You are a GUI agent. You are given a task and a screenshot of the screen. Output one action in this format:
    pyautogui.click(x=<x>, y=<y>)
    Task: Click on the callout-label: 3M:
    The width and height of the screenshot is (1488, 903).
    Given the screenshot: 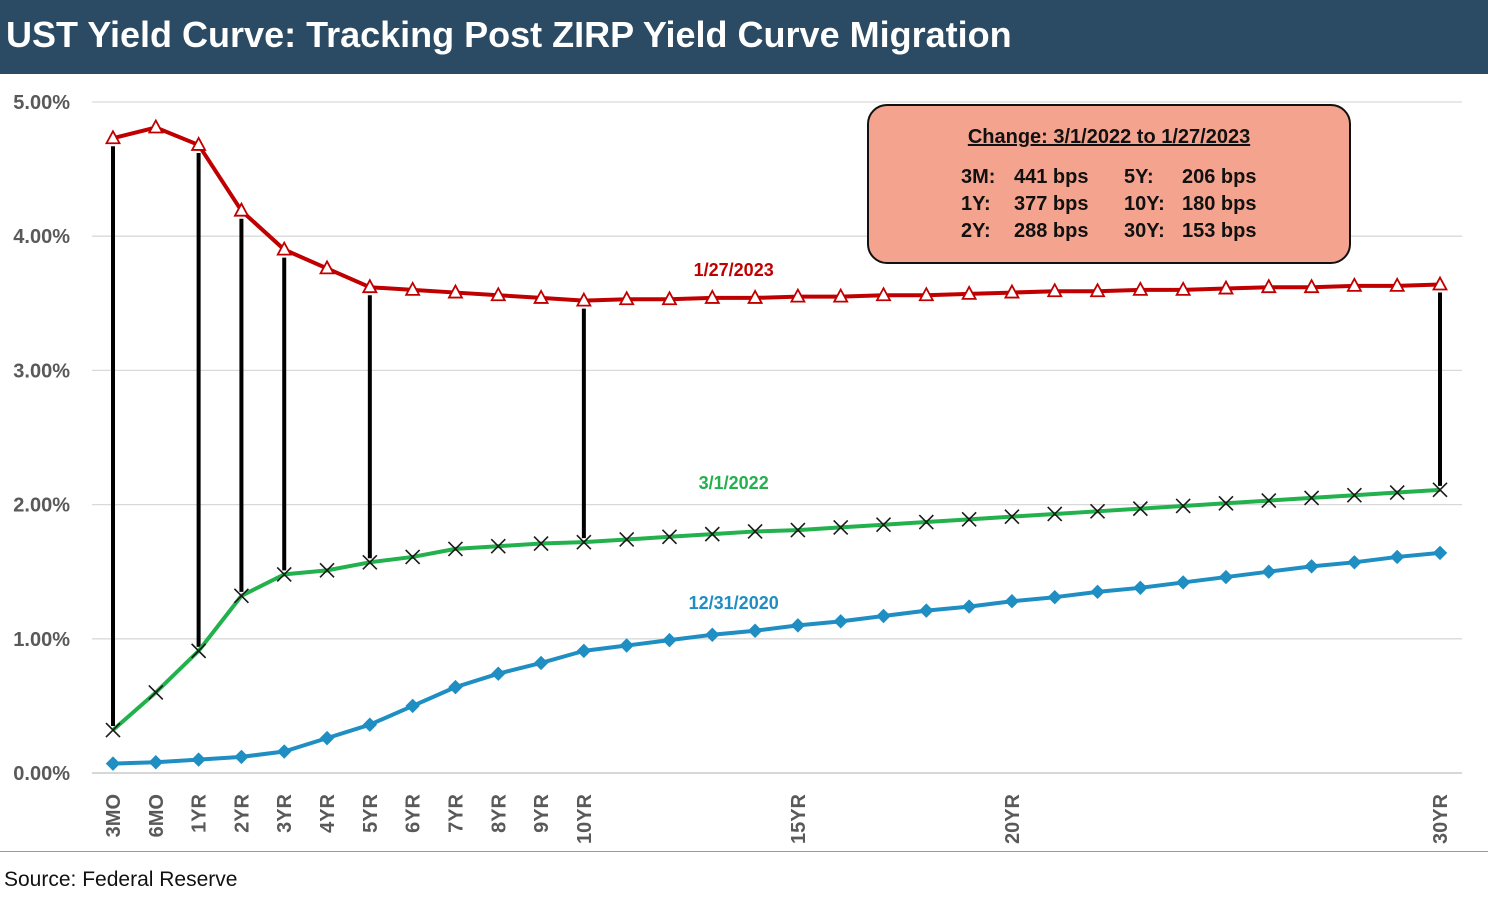 What is the action you would take?
    pyautogui.click(x=978, y=177)
    